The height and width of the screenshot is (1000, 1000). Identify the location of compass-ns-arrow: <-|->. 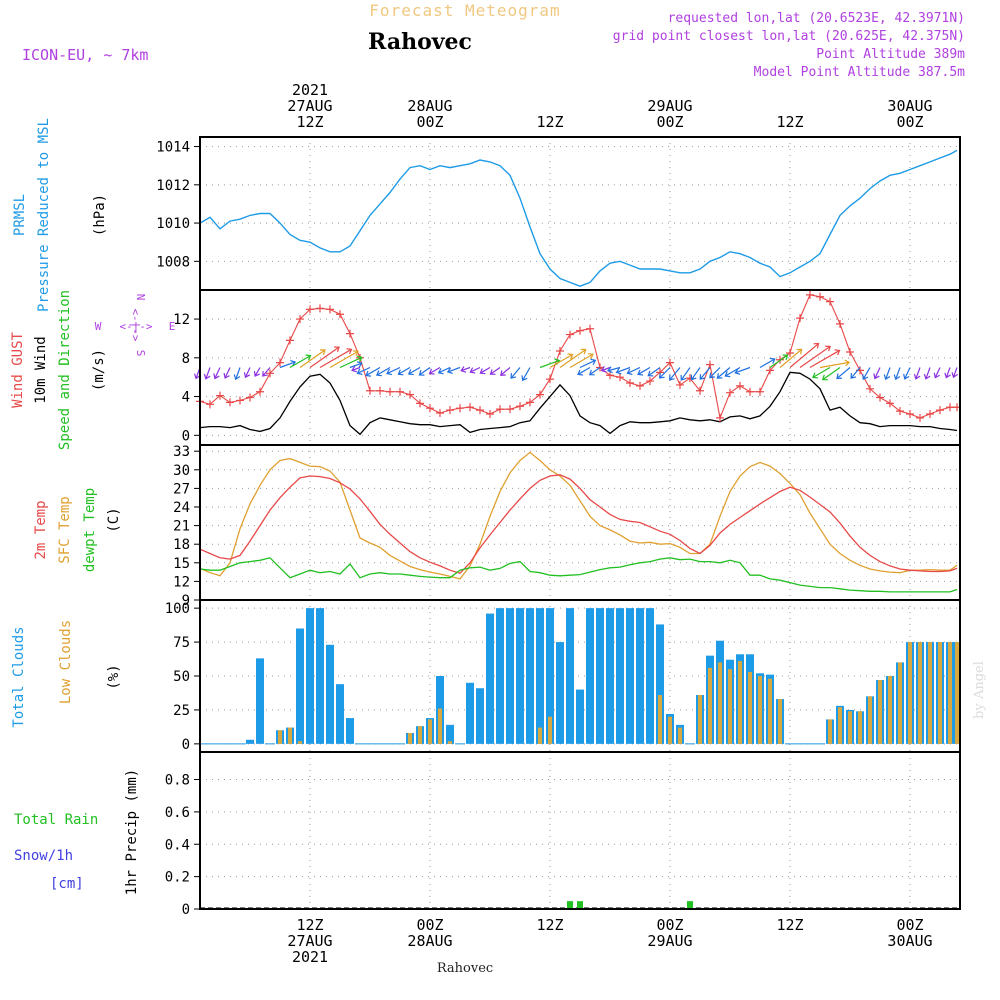
(135, 324).